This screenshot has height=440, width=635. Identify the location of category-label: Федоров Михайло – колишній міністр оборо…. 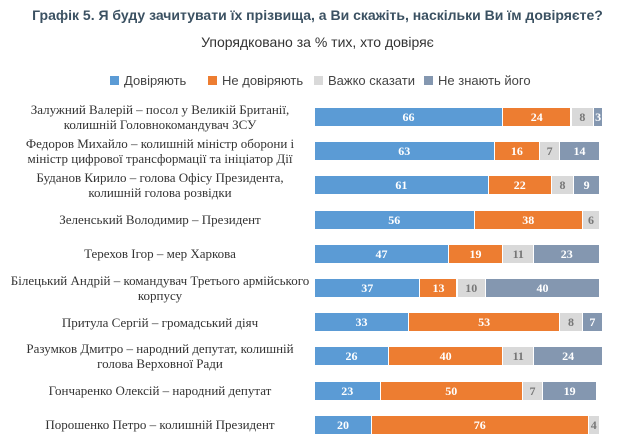
(160, 151).